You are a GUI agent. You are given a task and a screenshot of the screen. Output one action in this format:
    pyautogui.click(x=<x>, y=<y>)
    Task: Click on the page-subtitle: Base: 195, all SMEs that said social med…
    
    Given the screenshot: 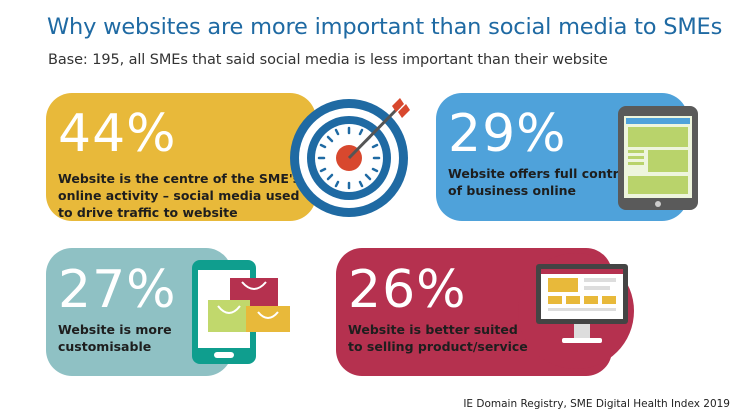 What is the action you would take?
    pyautogui.click(x=328, y=60)
    